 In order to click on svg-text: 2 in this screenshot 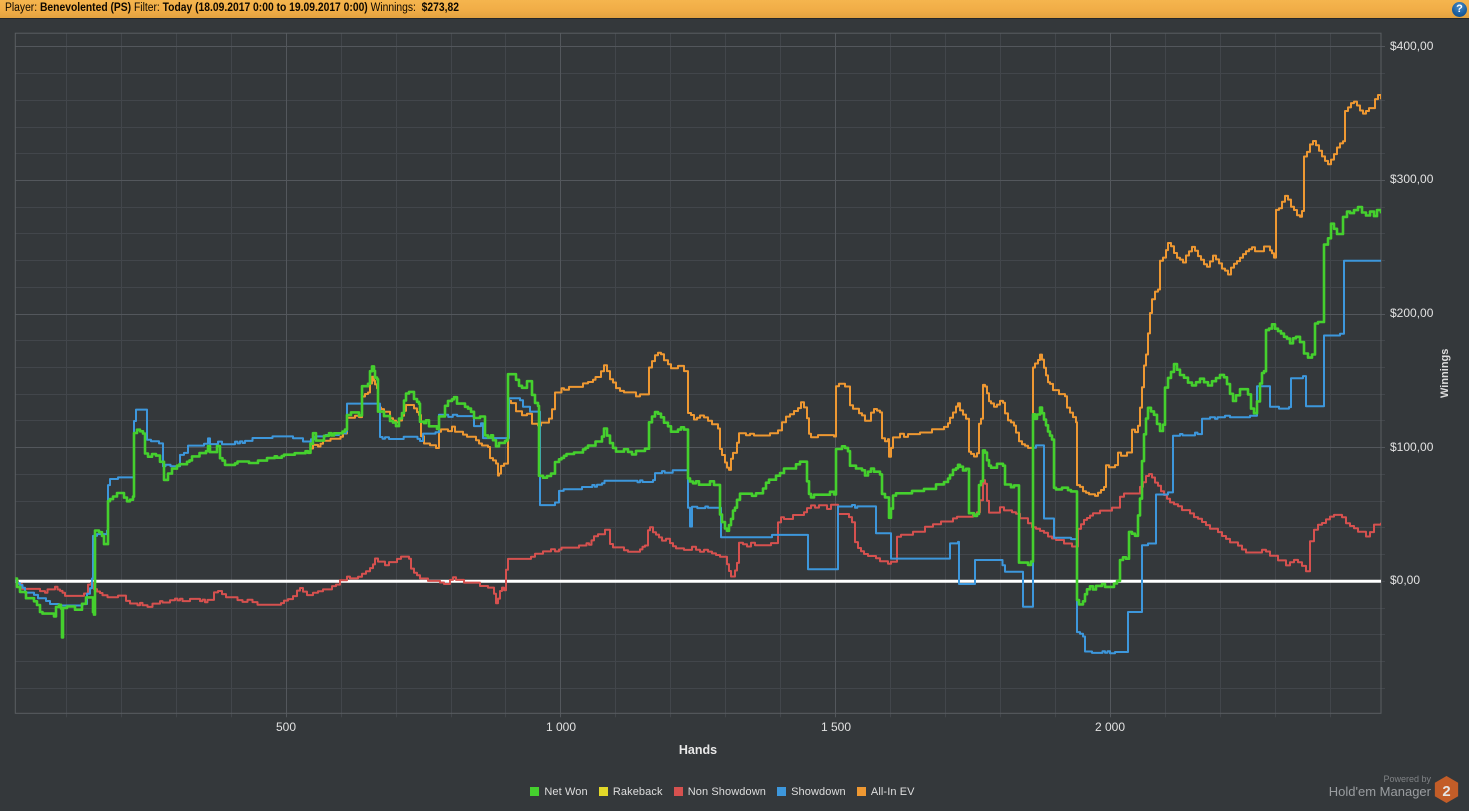, I will do `click(1446, 792)`.